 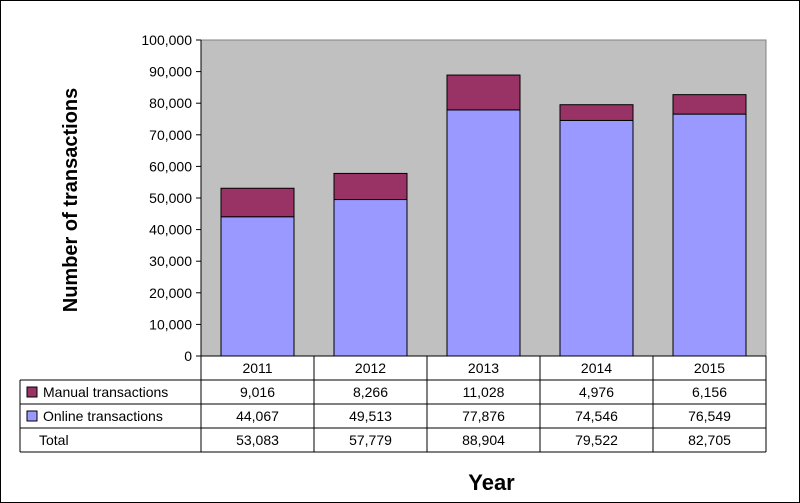 I want to click on bar-manual-2011, so click(x=257, y=202).